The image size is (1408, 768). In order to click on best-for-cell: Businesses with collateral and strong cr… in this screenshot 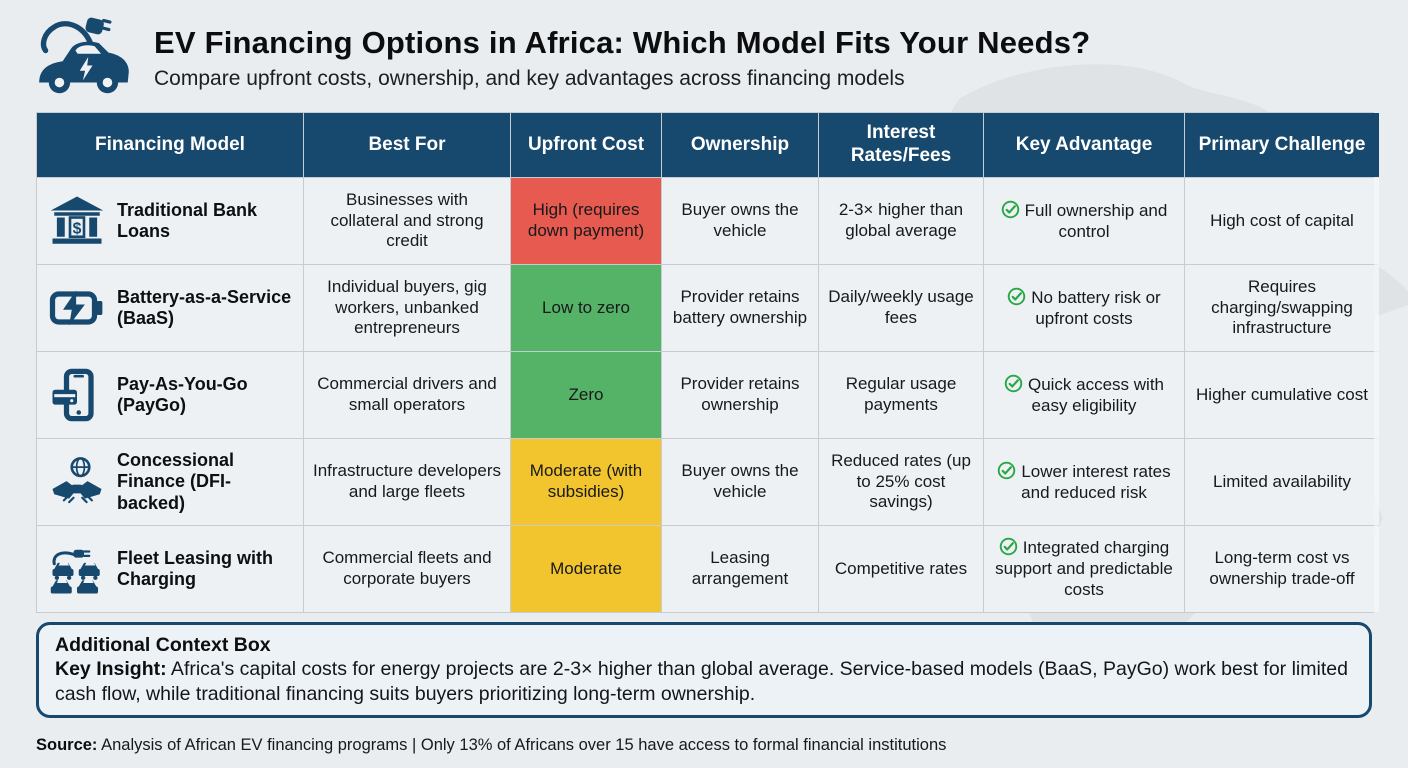, I will do `click(407, 221)`.